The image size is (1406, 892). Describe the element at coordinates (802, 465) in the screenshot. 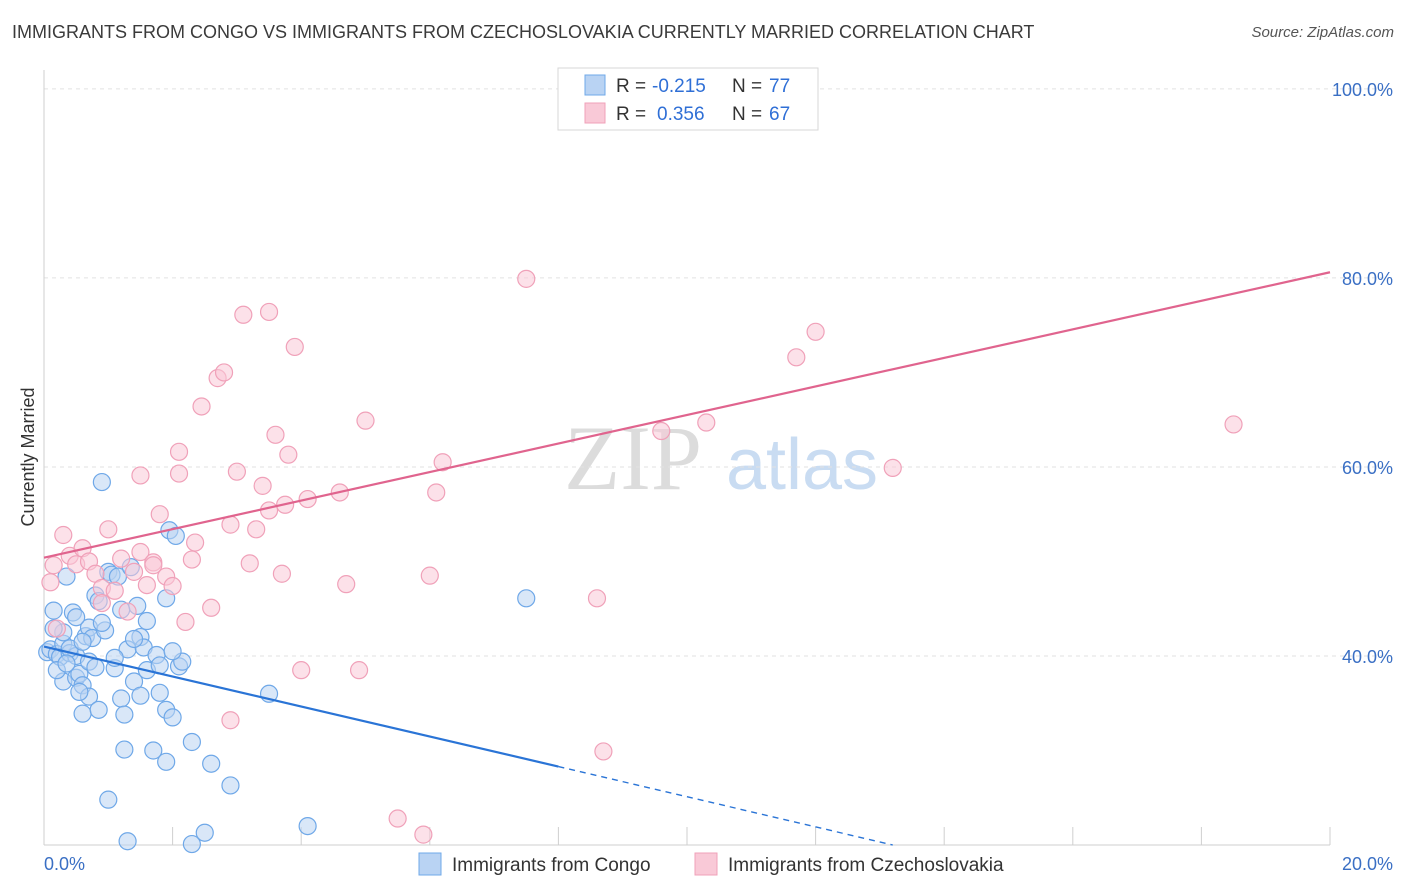

I see `watermark-atlas: atlas` at that location.